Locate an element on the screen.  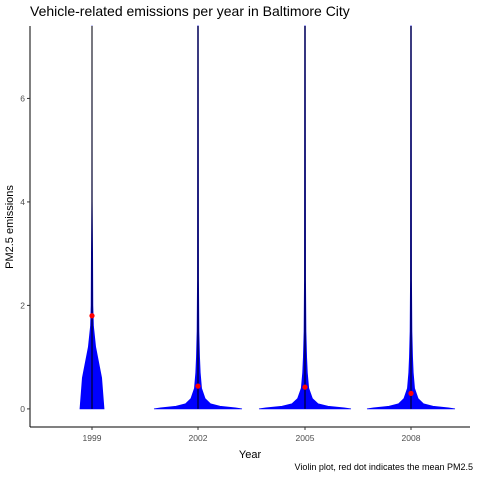
y-tick-label: 4 is located at coordinates (22, 202).